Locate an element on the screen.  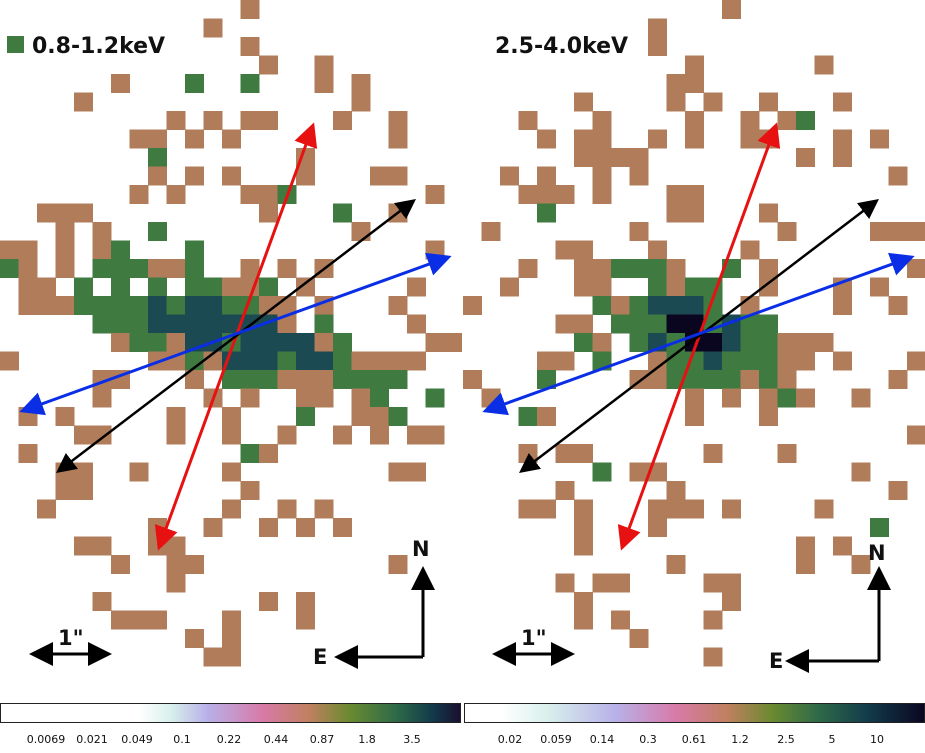
tick-label: 0.61 is located at coordinates (694, 739).